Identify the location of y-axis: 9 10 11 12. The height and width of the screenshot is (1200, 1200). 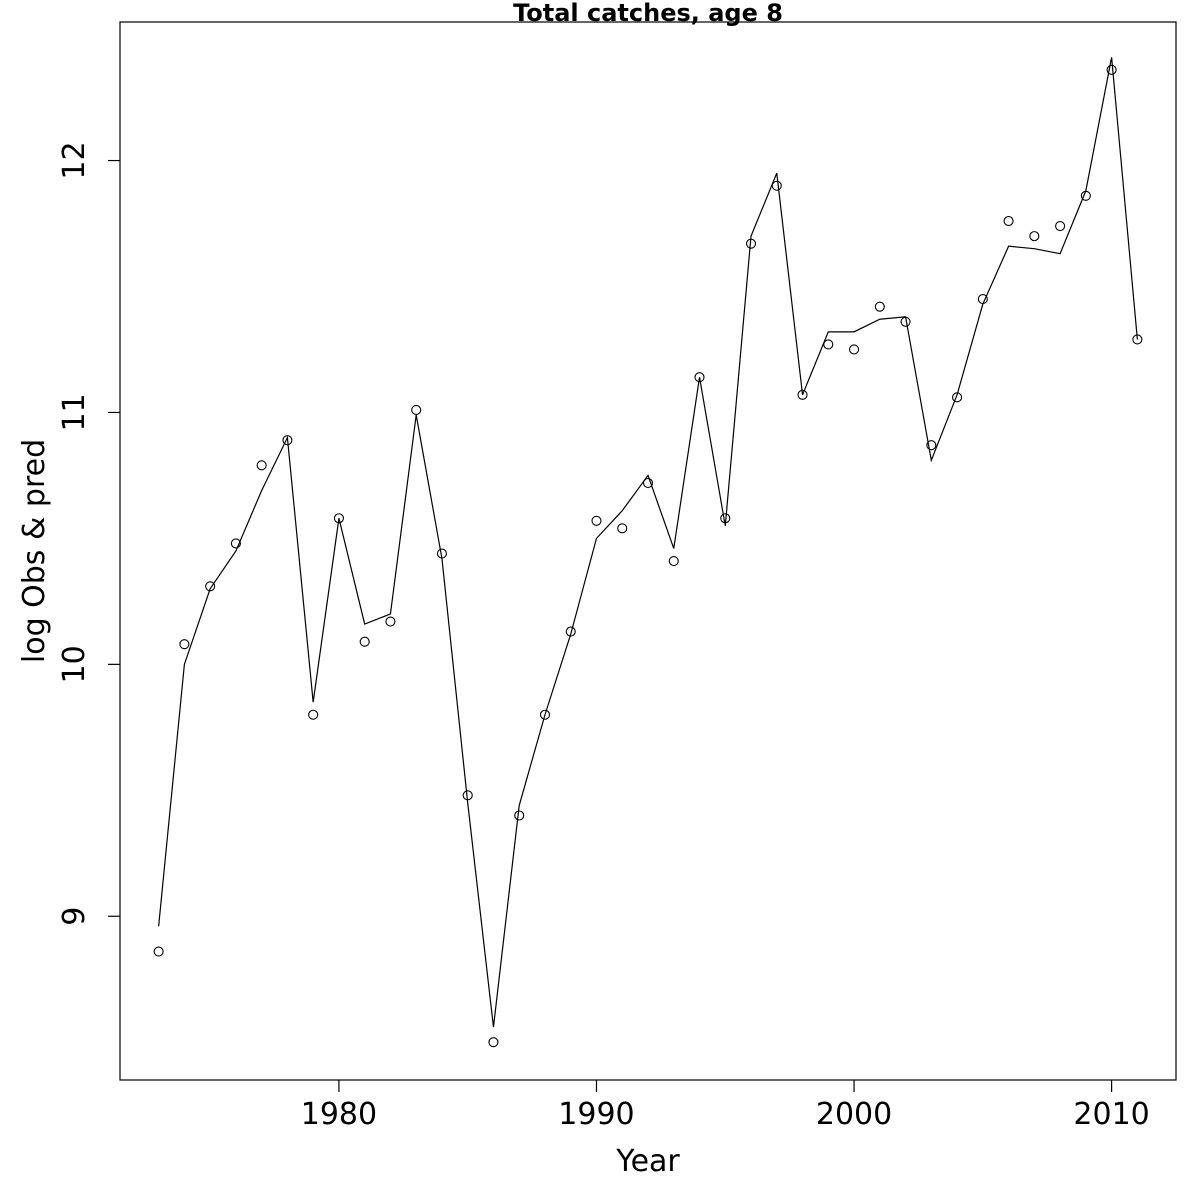
(88, 533).